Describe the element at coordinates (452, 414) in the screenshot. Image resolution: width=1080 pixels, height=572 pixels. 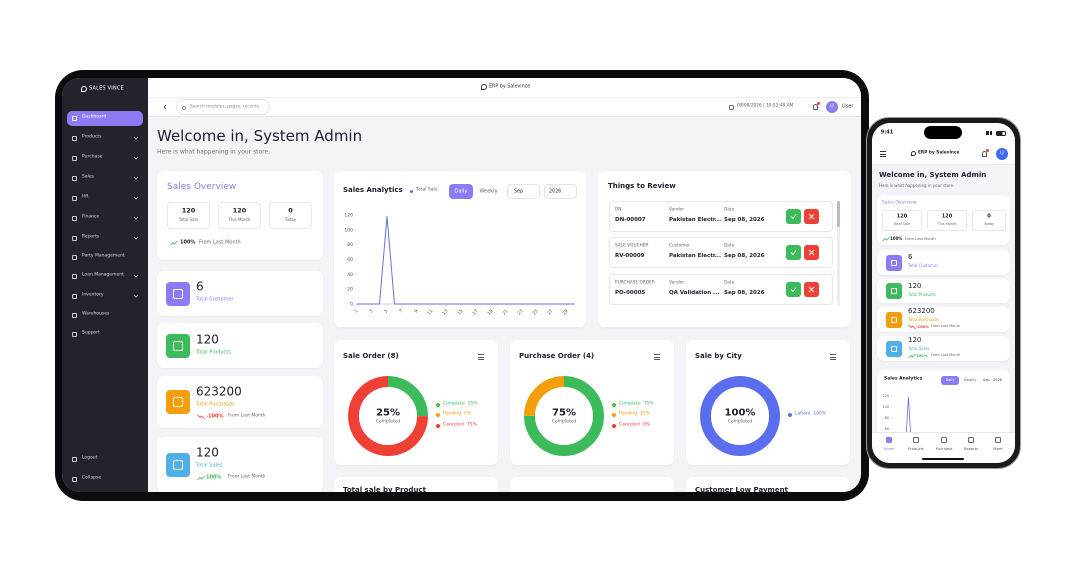
I see `legend-label: Pending` at that location.